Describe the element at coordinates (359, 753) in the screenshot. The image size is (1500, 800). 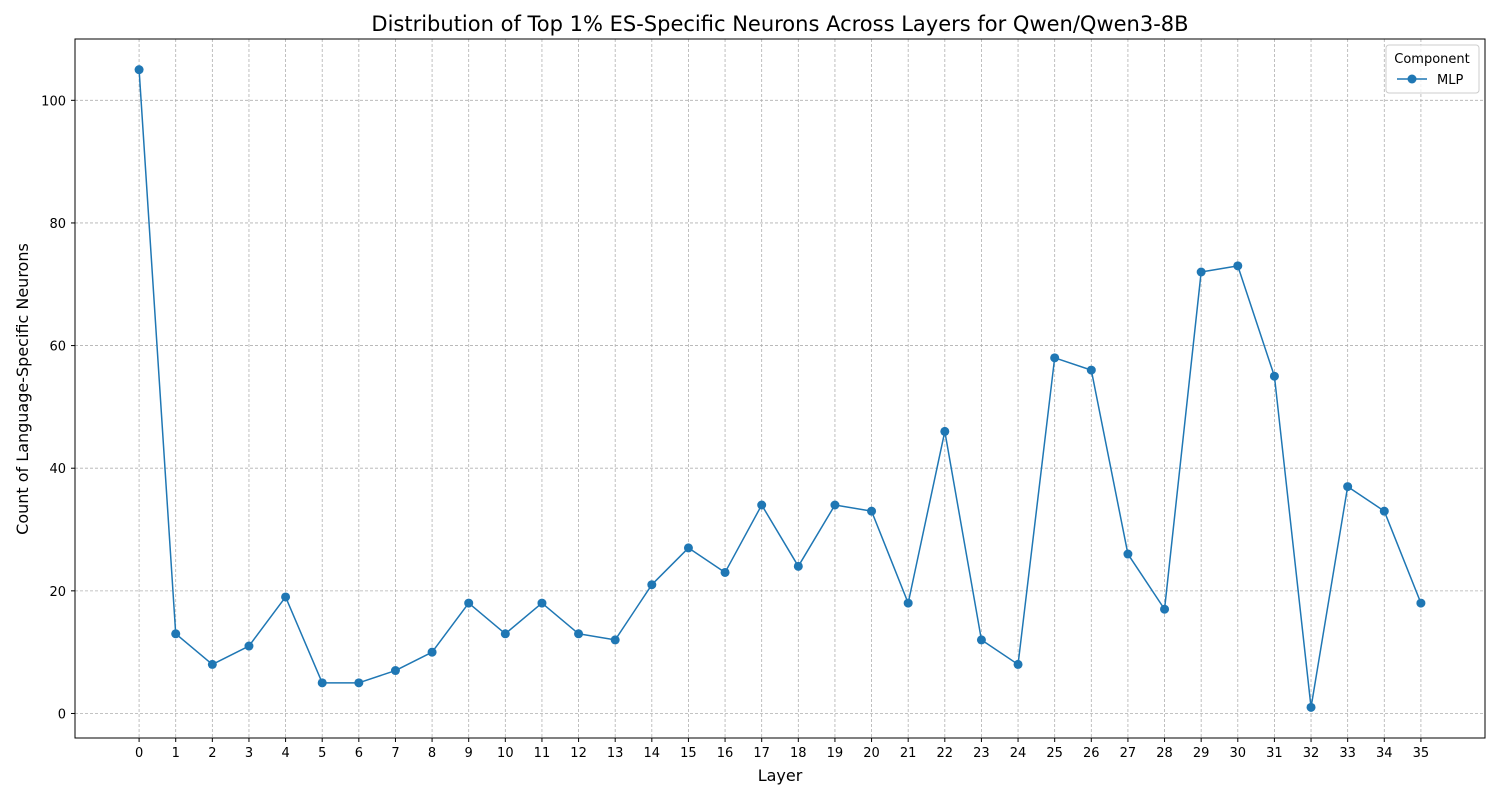
I see `x-tick-label: 6` at that location.